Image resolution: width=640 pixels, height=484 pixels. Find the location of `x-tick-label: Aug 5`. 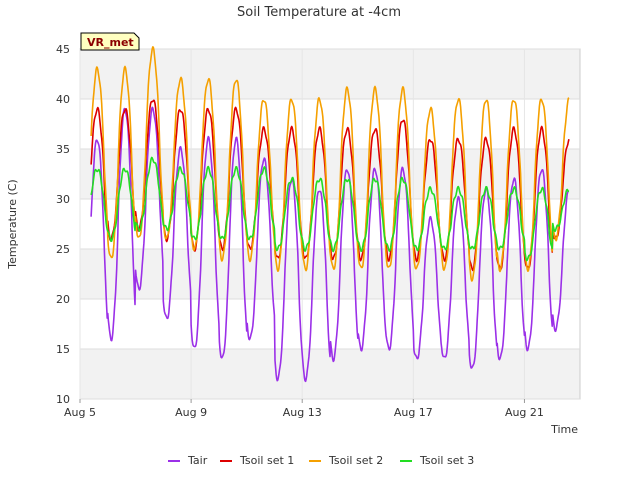

x-tick-label: Aug 5 is located at coordinates (80, 412).